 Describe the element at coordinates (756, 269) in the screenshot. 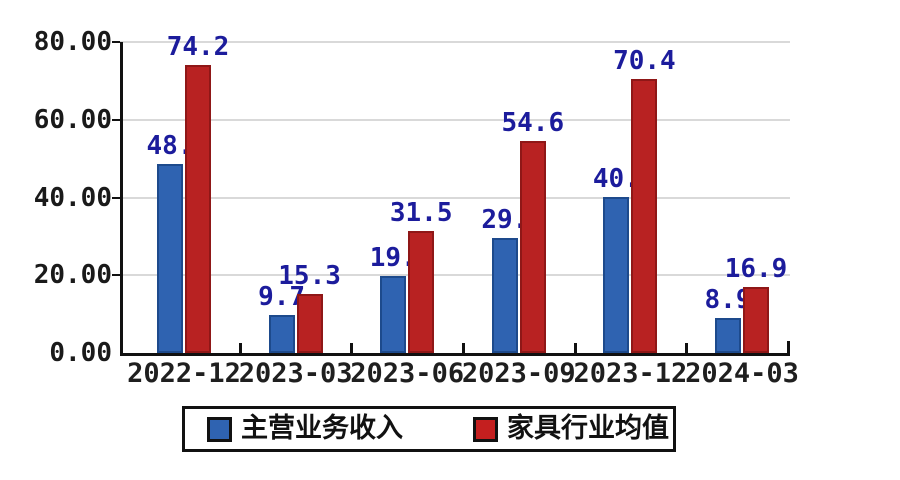

I see `value-label-furniture-industry-average-2024-03: 16.9` at that location.